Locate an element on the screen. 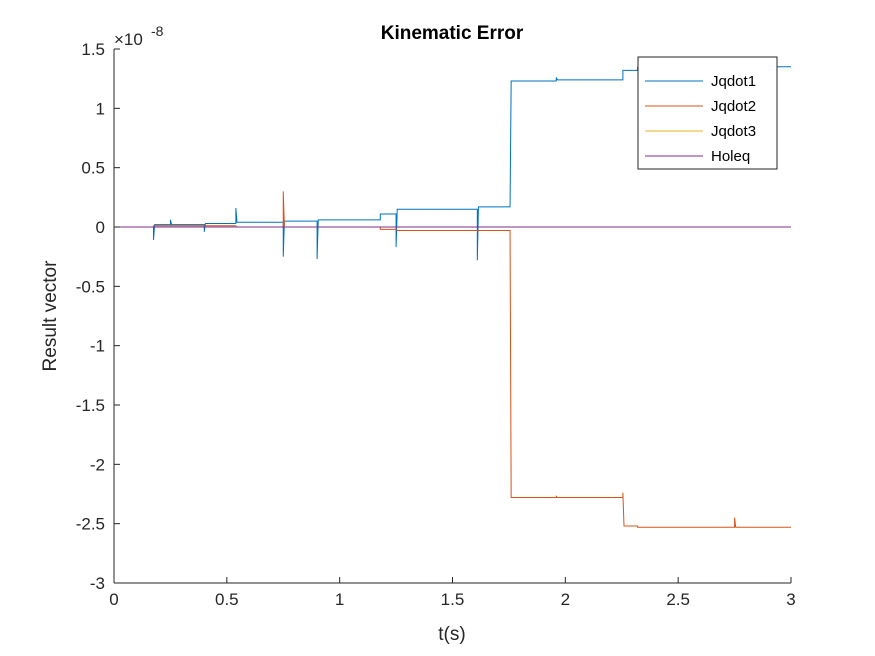 The image size is (875, 656). legend-label-holeq: Holeq is located at coordinates (730, 156).